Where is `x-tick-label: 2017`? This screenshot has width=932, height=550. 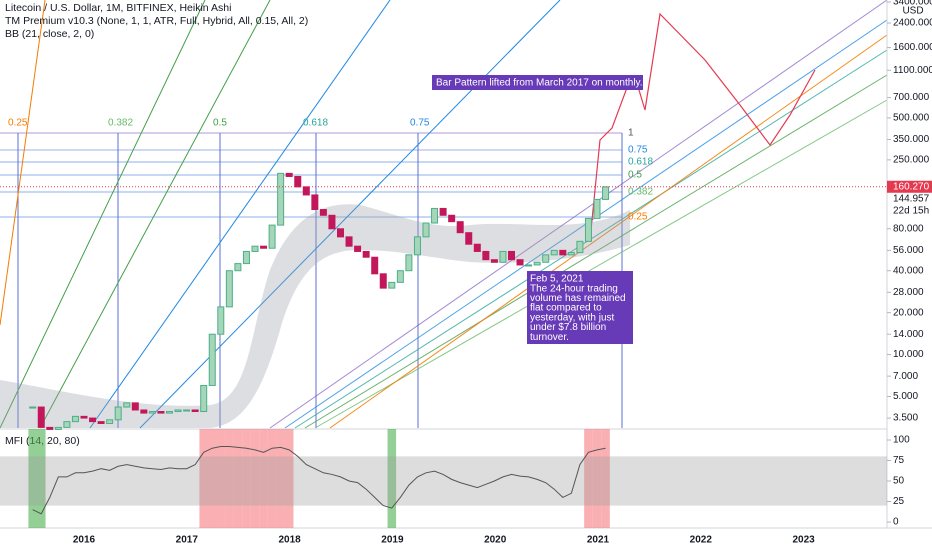
x-tick-label: 2017 is located at coordinates (187, 540).